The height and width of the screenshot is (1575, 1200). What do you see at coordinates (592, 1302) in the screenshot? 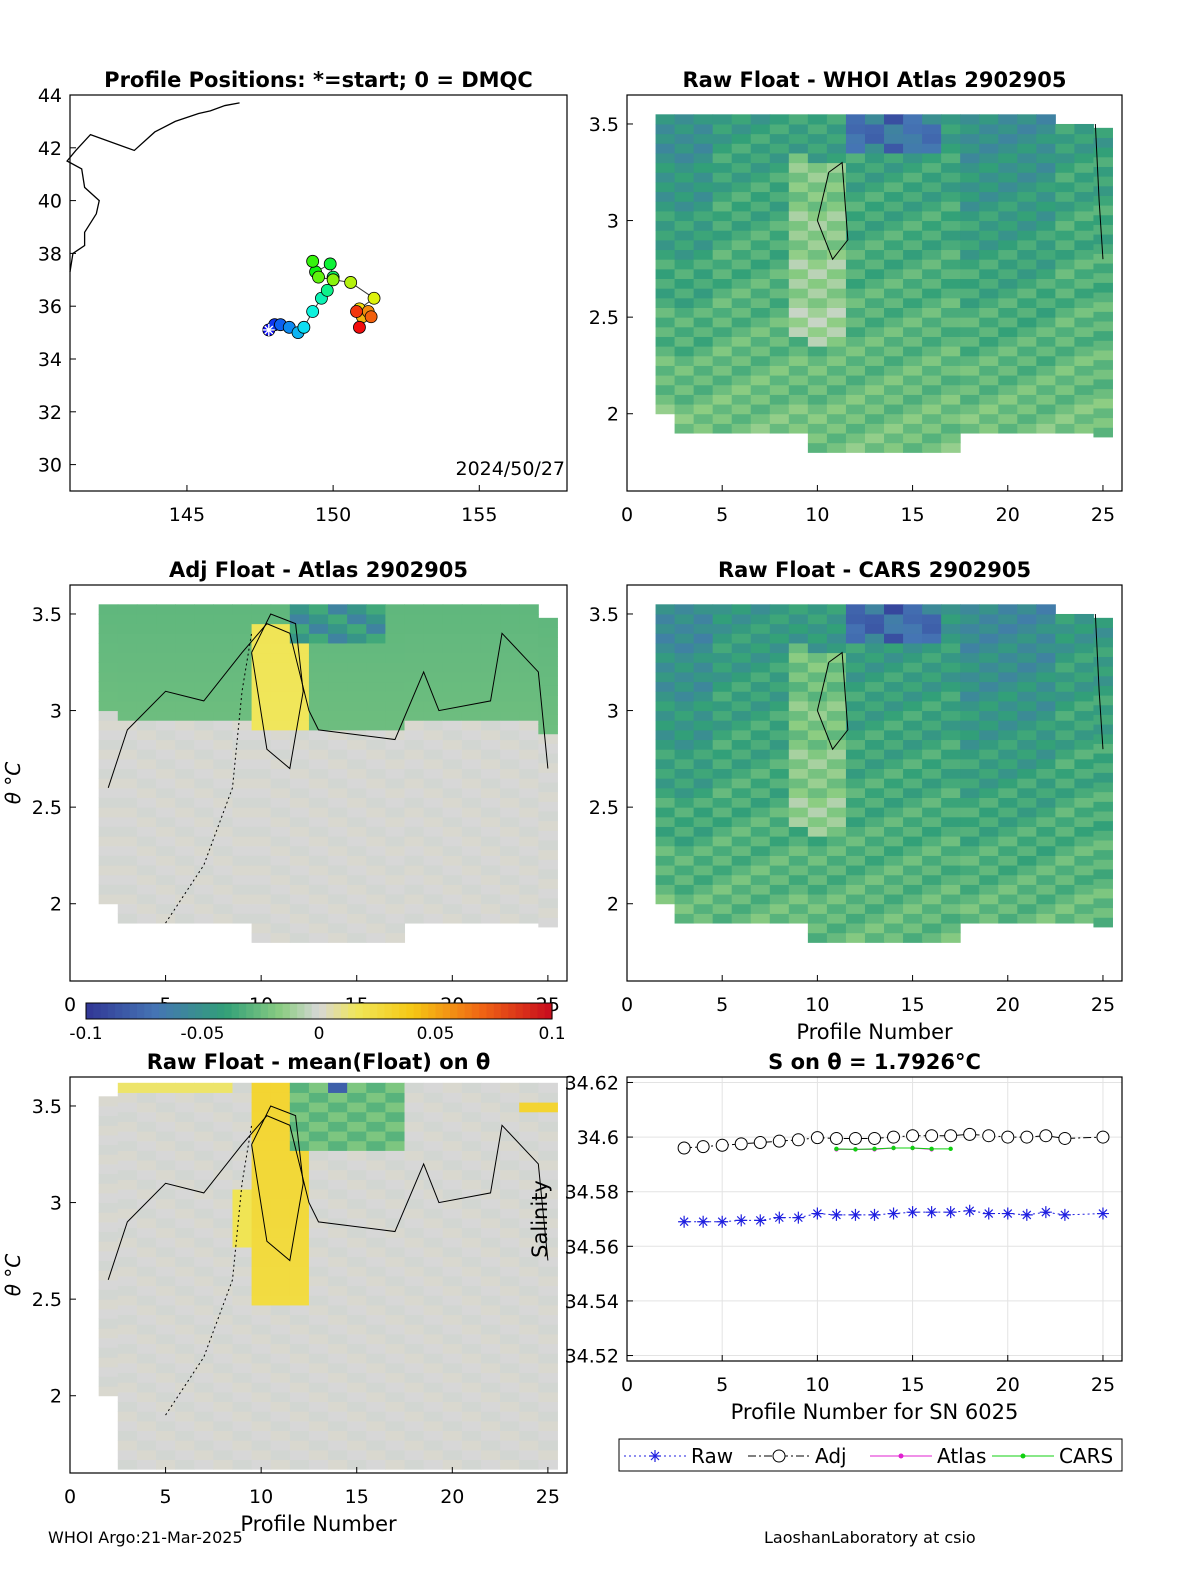
I see `y-tick-label: 34.54` at bounding box center [592, 1302].